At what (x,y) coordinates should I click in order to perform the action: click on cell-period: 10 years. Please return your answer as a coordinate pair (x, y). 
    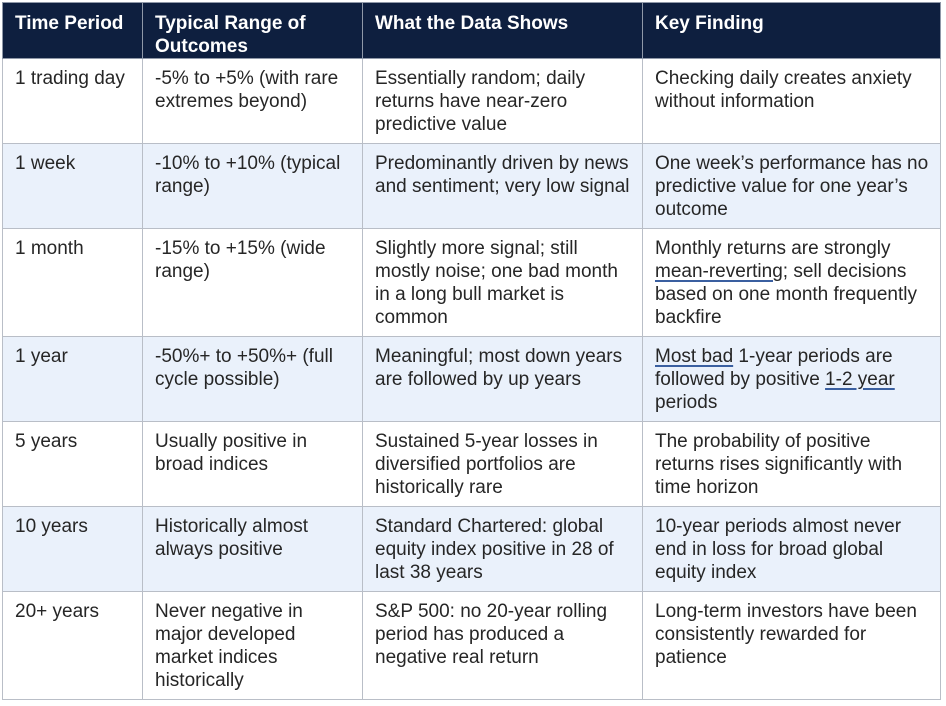
    Looking at the image, I should click on (72, 549).